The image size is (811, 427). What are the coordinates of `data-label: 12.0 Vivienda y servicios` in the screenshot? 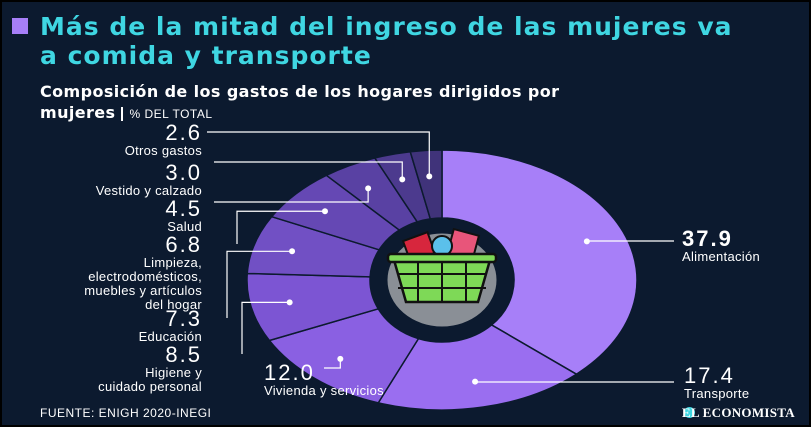 It's located at (364, 380).